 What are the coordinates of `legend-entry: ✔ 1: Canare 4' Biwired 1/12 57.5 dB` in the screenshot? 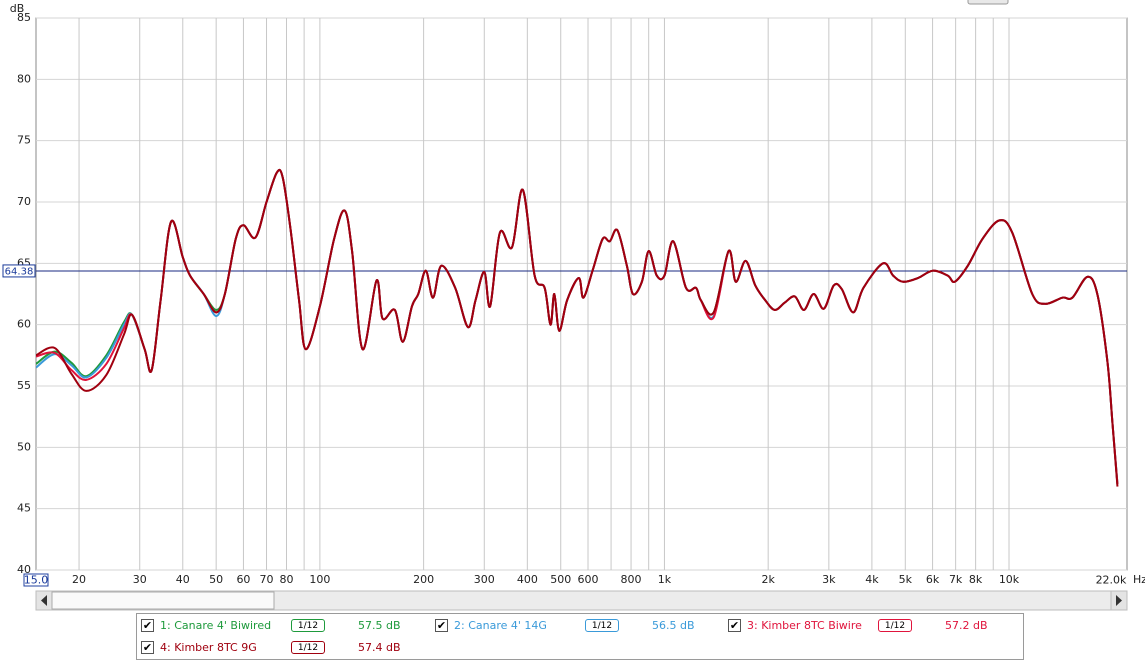 It's located at (286, 626).